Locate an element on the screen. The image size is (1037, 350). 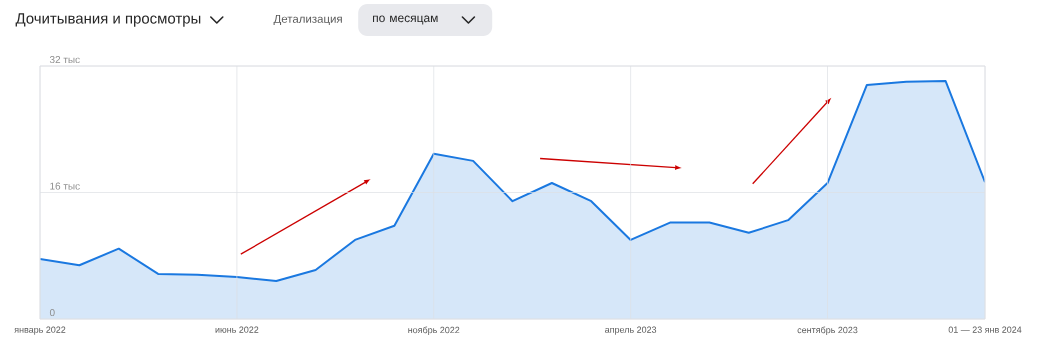
x-tick-label: 01 — 23 янв 2024 is located at coordinates (985, 329).